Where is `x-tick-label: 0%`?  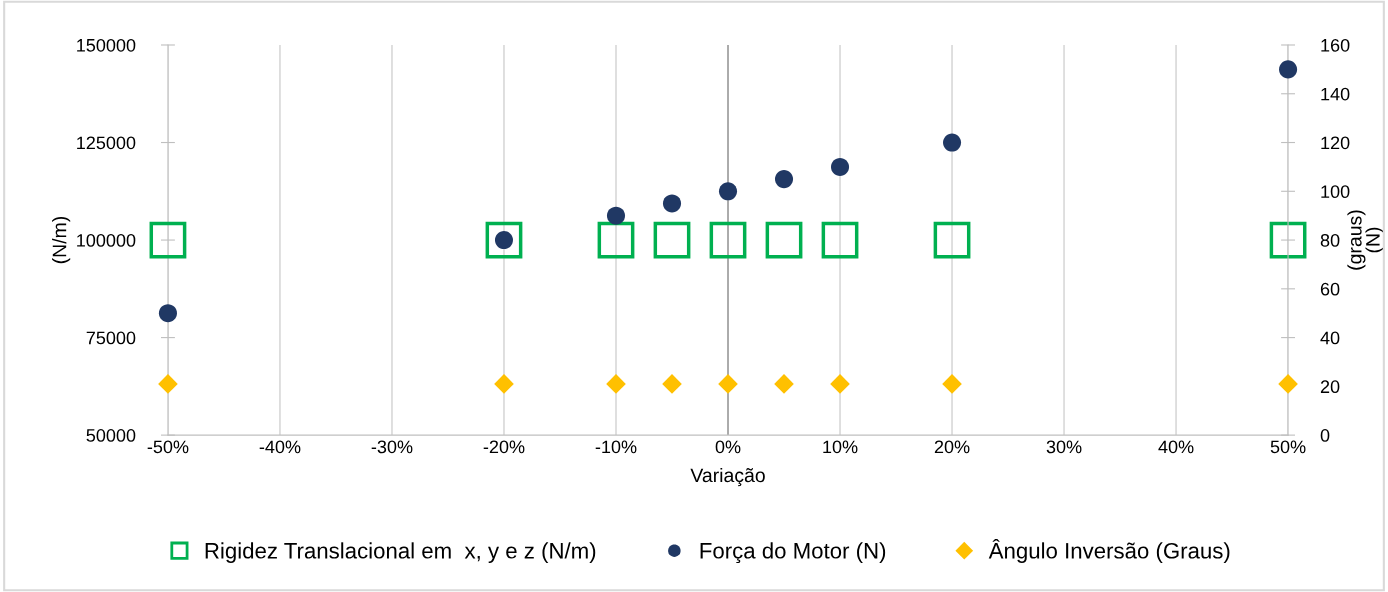
x-tick-label: 0% is located at coordinates (728, 447).